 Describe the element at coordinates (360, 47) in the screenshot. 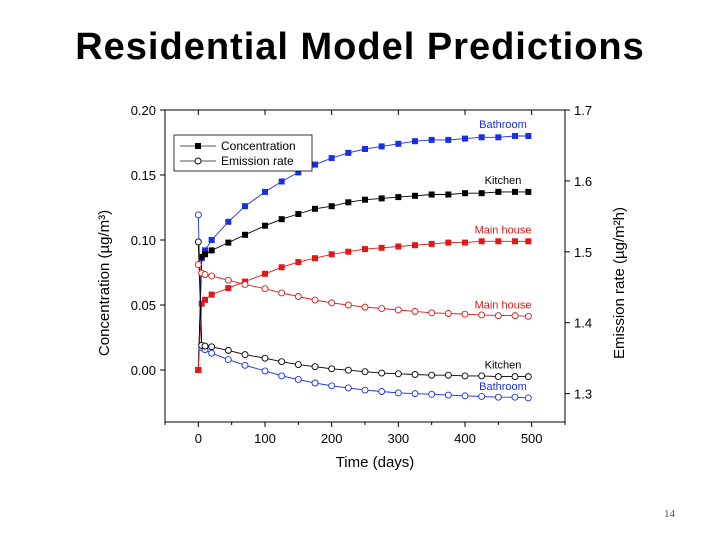

I see `slide-title: Residential Model Predictions` at that location.